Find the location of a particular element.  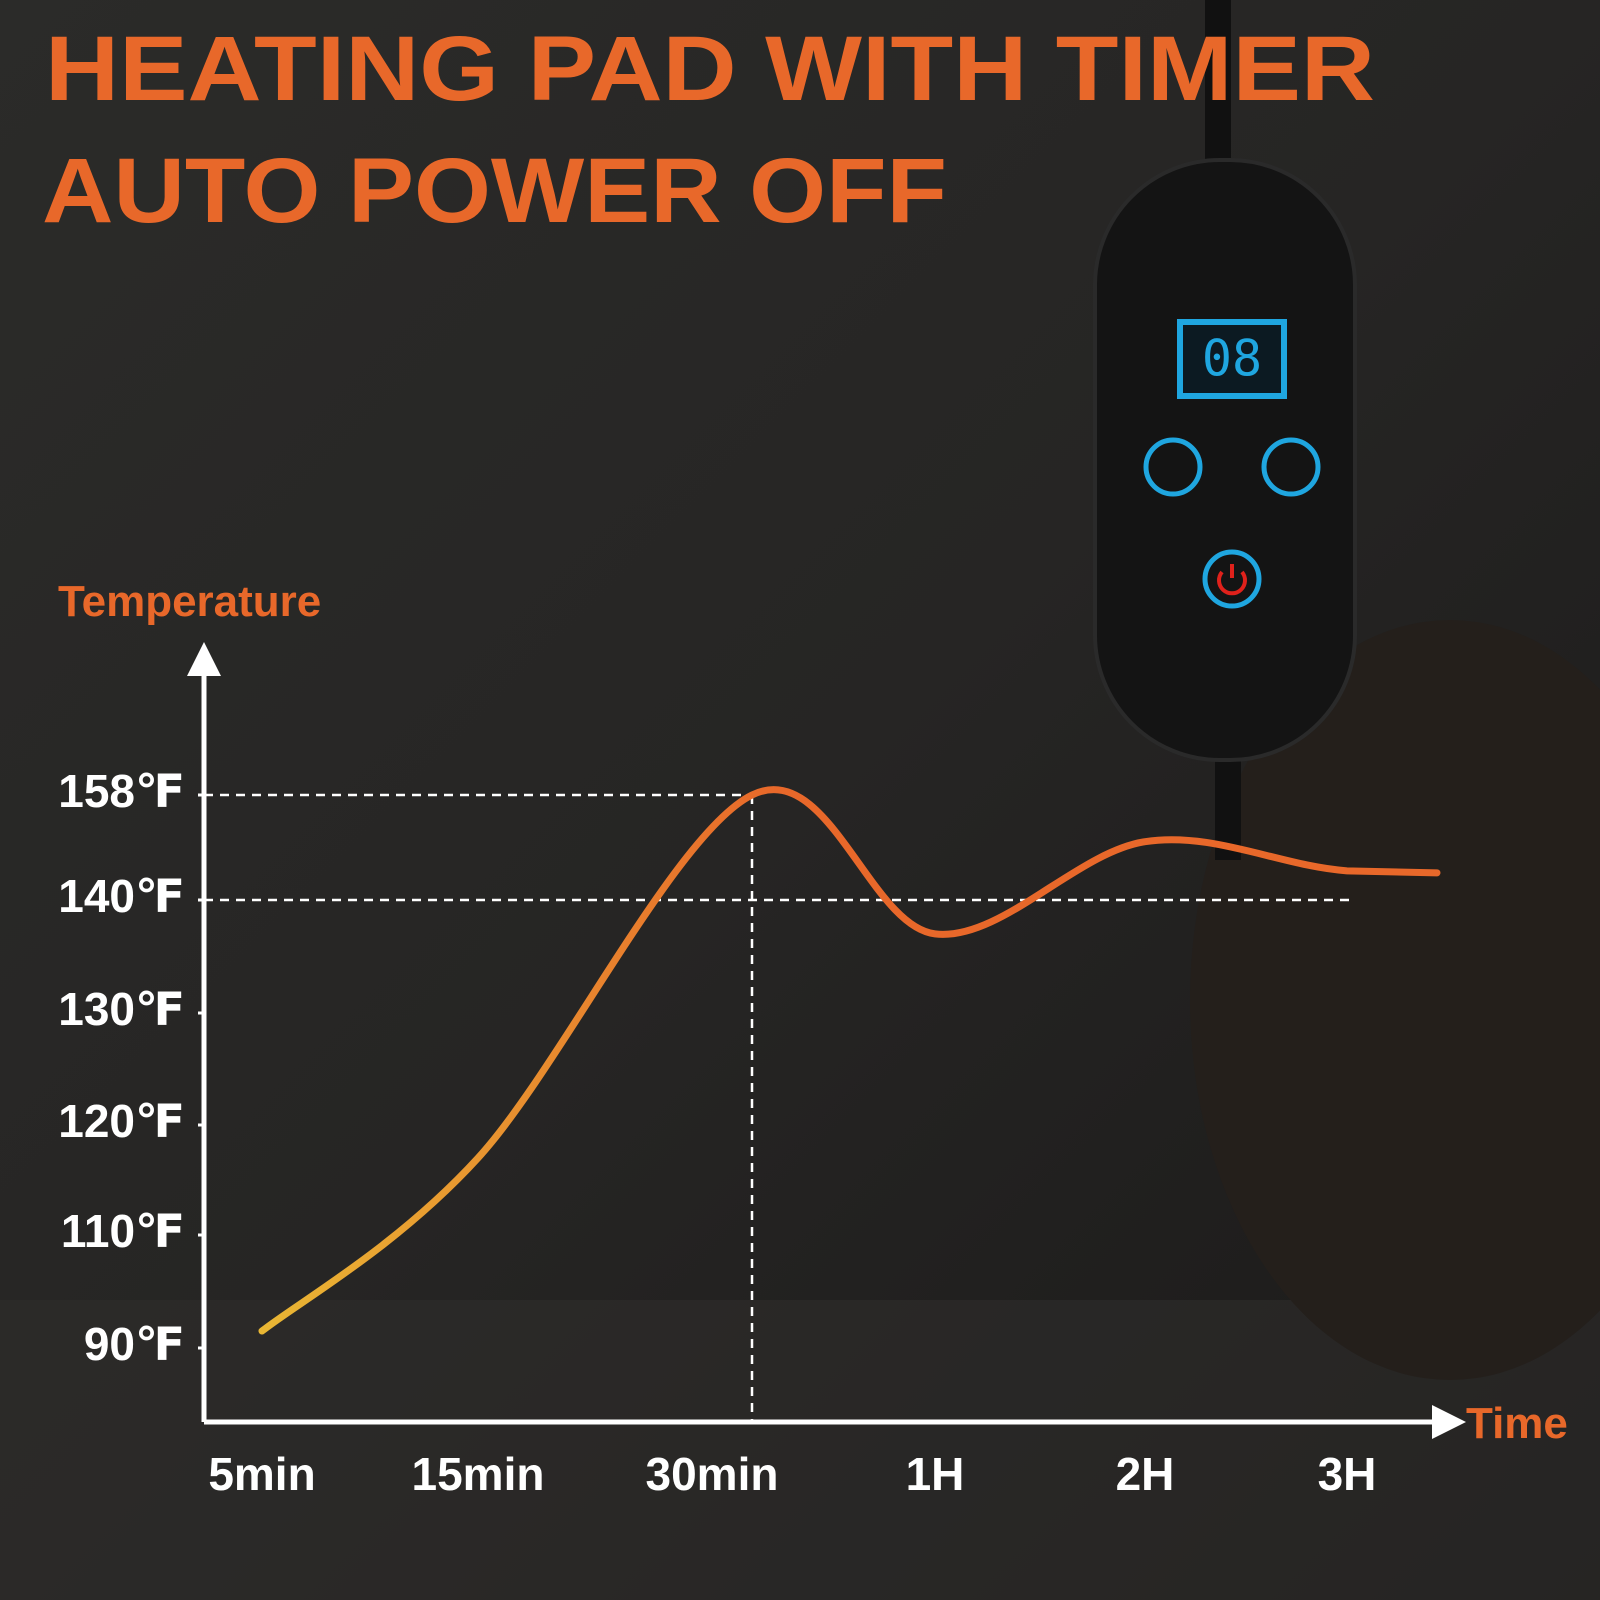

x-tick-label: 1H is located at coordinates (935, 1474).